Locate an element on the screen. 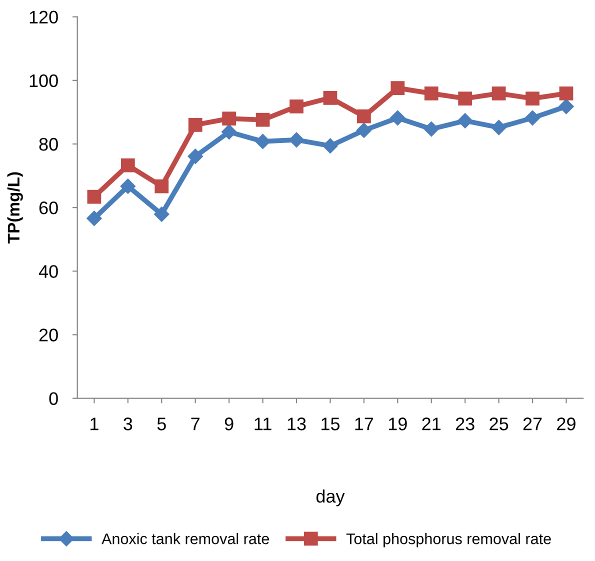  x-tick-label: 29 is located at coordinates (566, 424).